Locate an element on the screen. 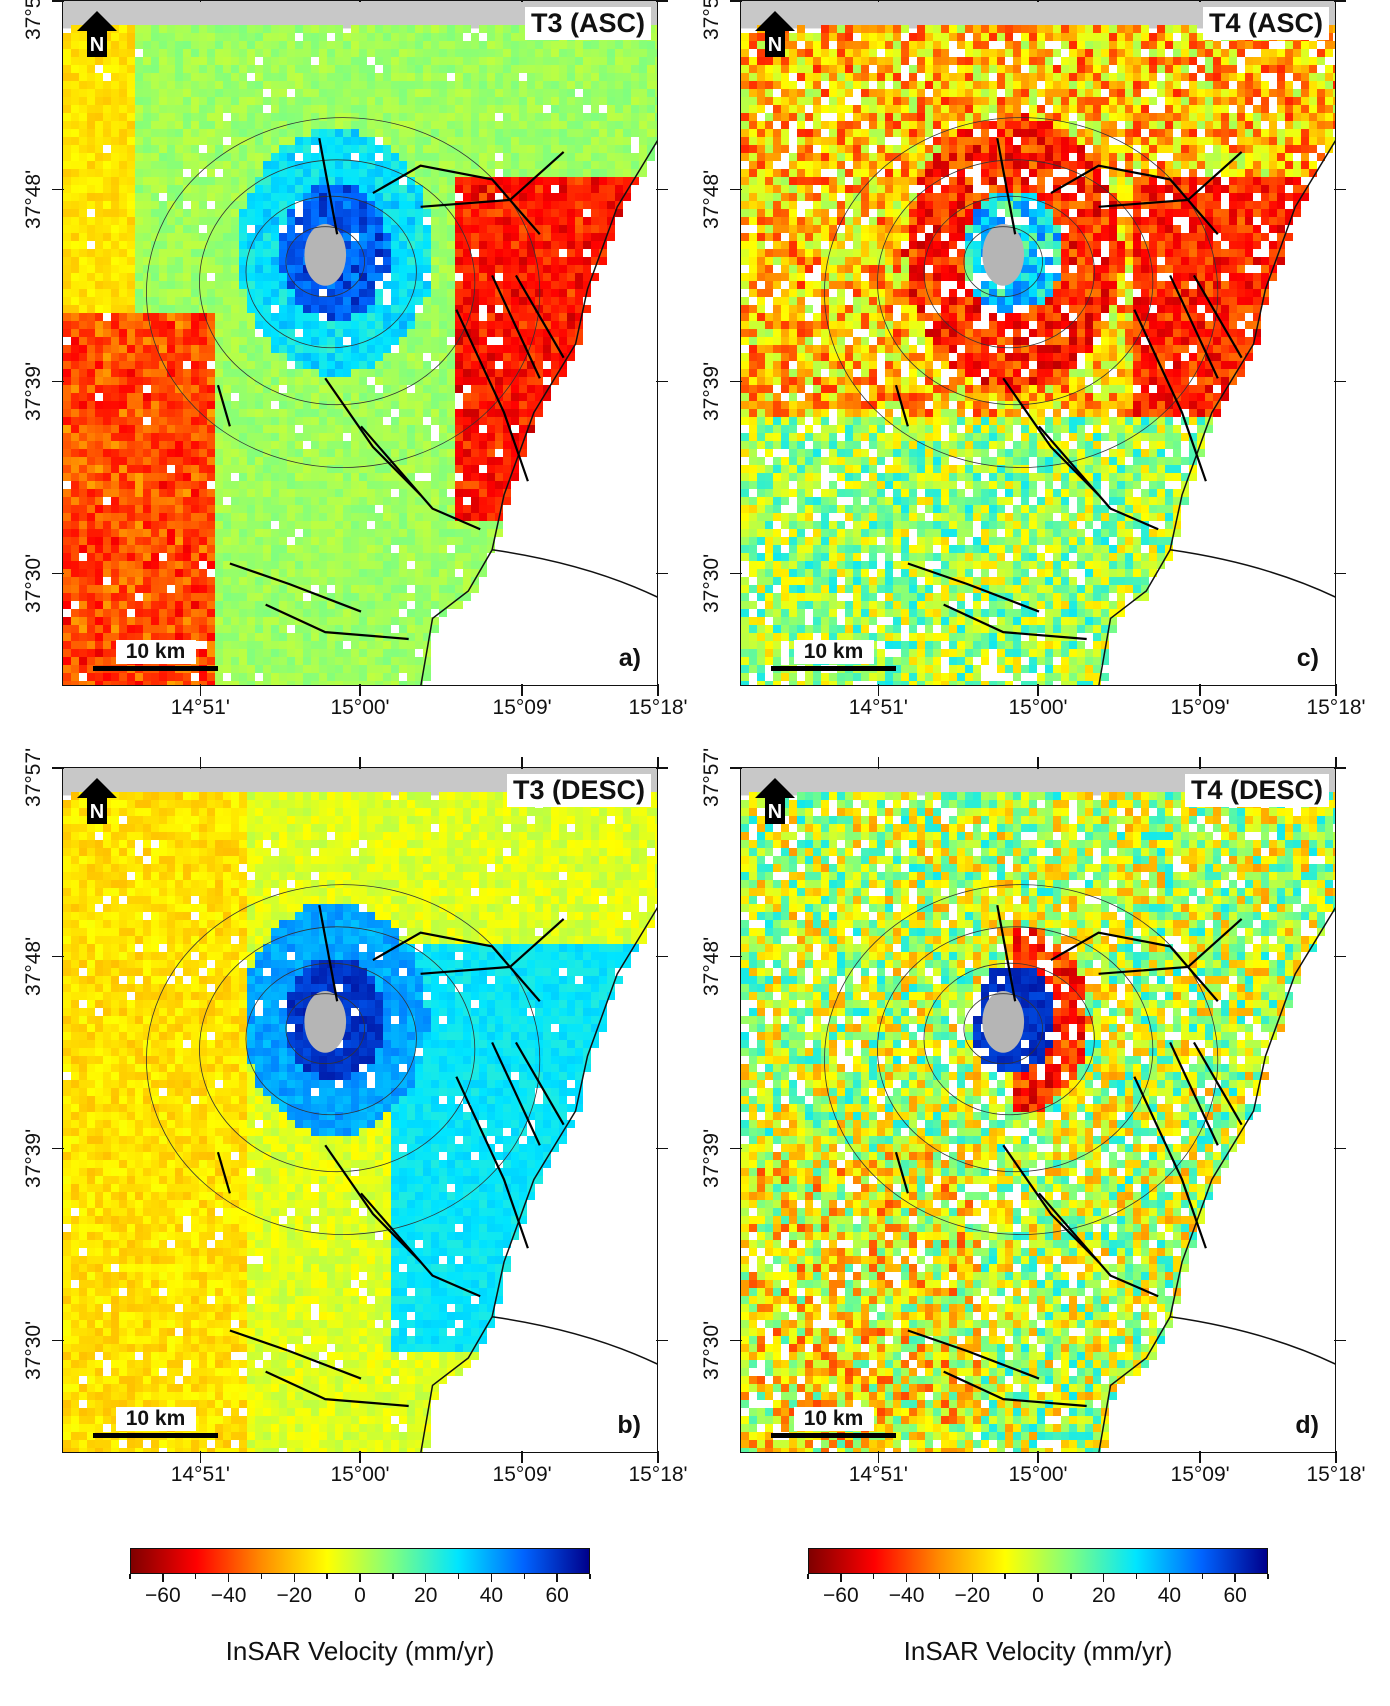  colorbar-tick-label: −60 is located at coordinates (841, 1595).